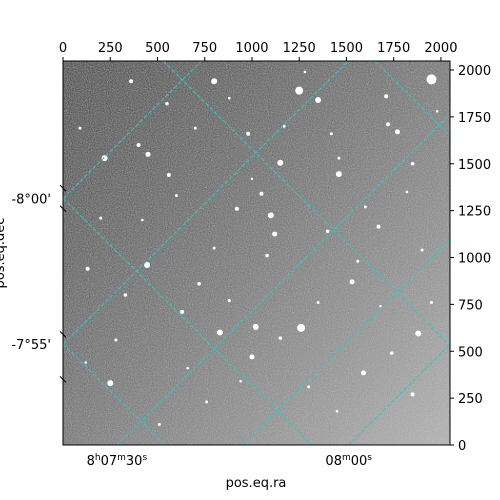 The height and width of the screenshot is (500, 500). What do you see at coordinates (470, 399) in the screenshot?
I see `right-tick-label-1: 250` at bounding box center [470, 399].